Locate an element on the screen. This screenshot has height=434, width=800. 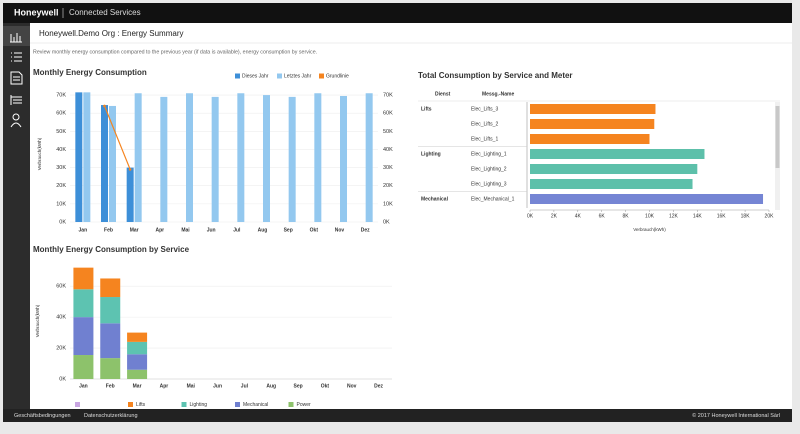
copyright: © 2017 Honeywell International Sàrl is located at coordinates (736, 415).